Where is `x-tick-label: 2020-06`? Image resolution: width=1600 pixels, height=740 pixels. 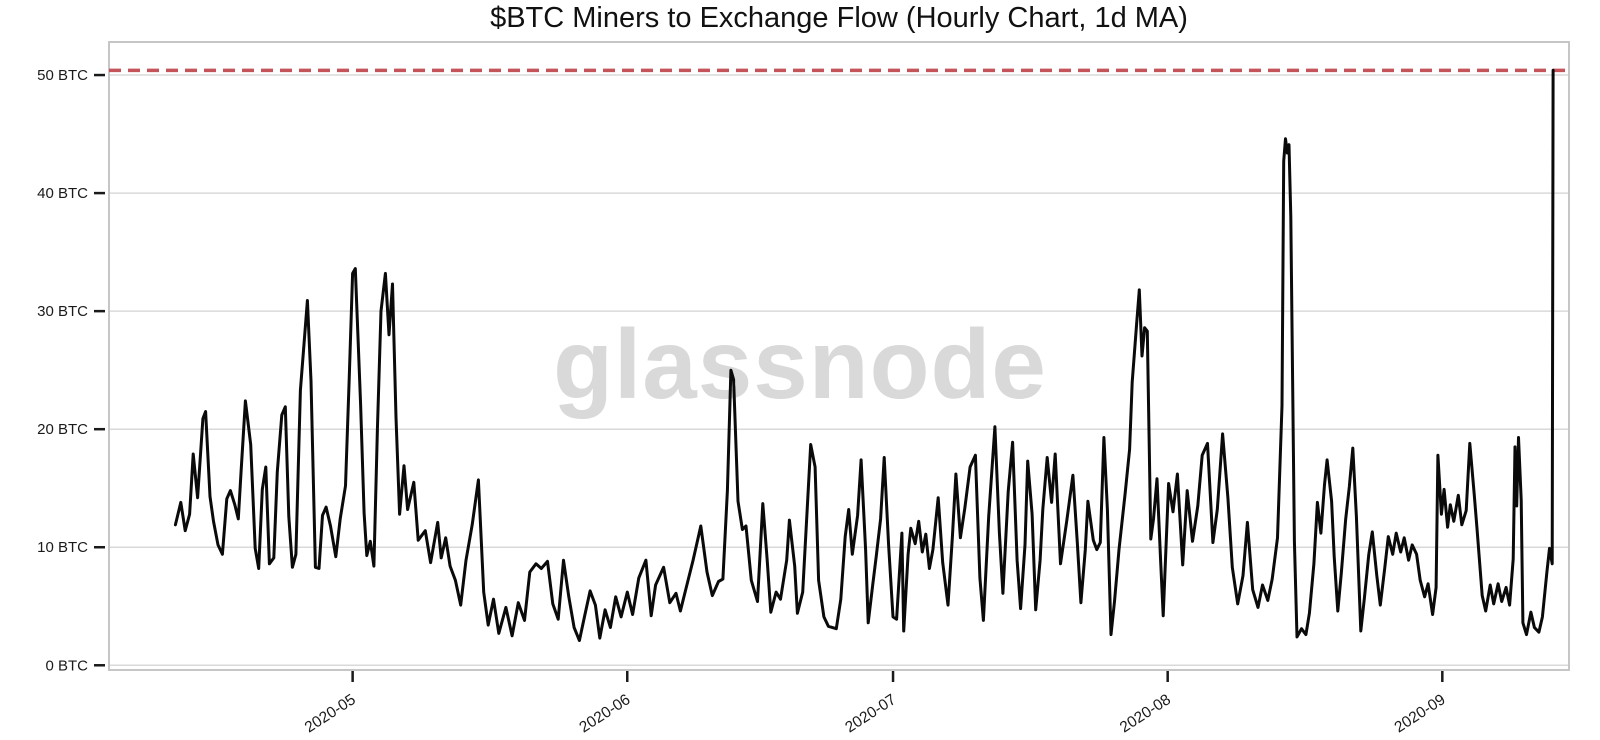 x-tick-label: 2020-06 is located at coordinates (604, 713).